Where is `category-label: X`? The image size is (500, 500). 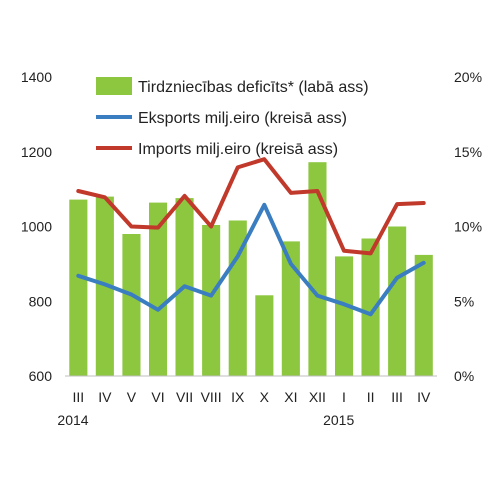
category-label: X is located at coordinates (265, 397).